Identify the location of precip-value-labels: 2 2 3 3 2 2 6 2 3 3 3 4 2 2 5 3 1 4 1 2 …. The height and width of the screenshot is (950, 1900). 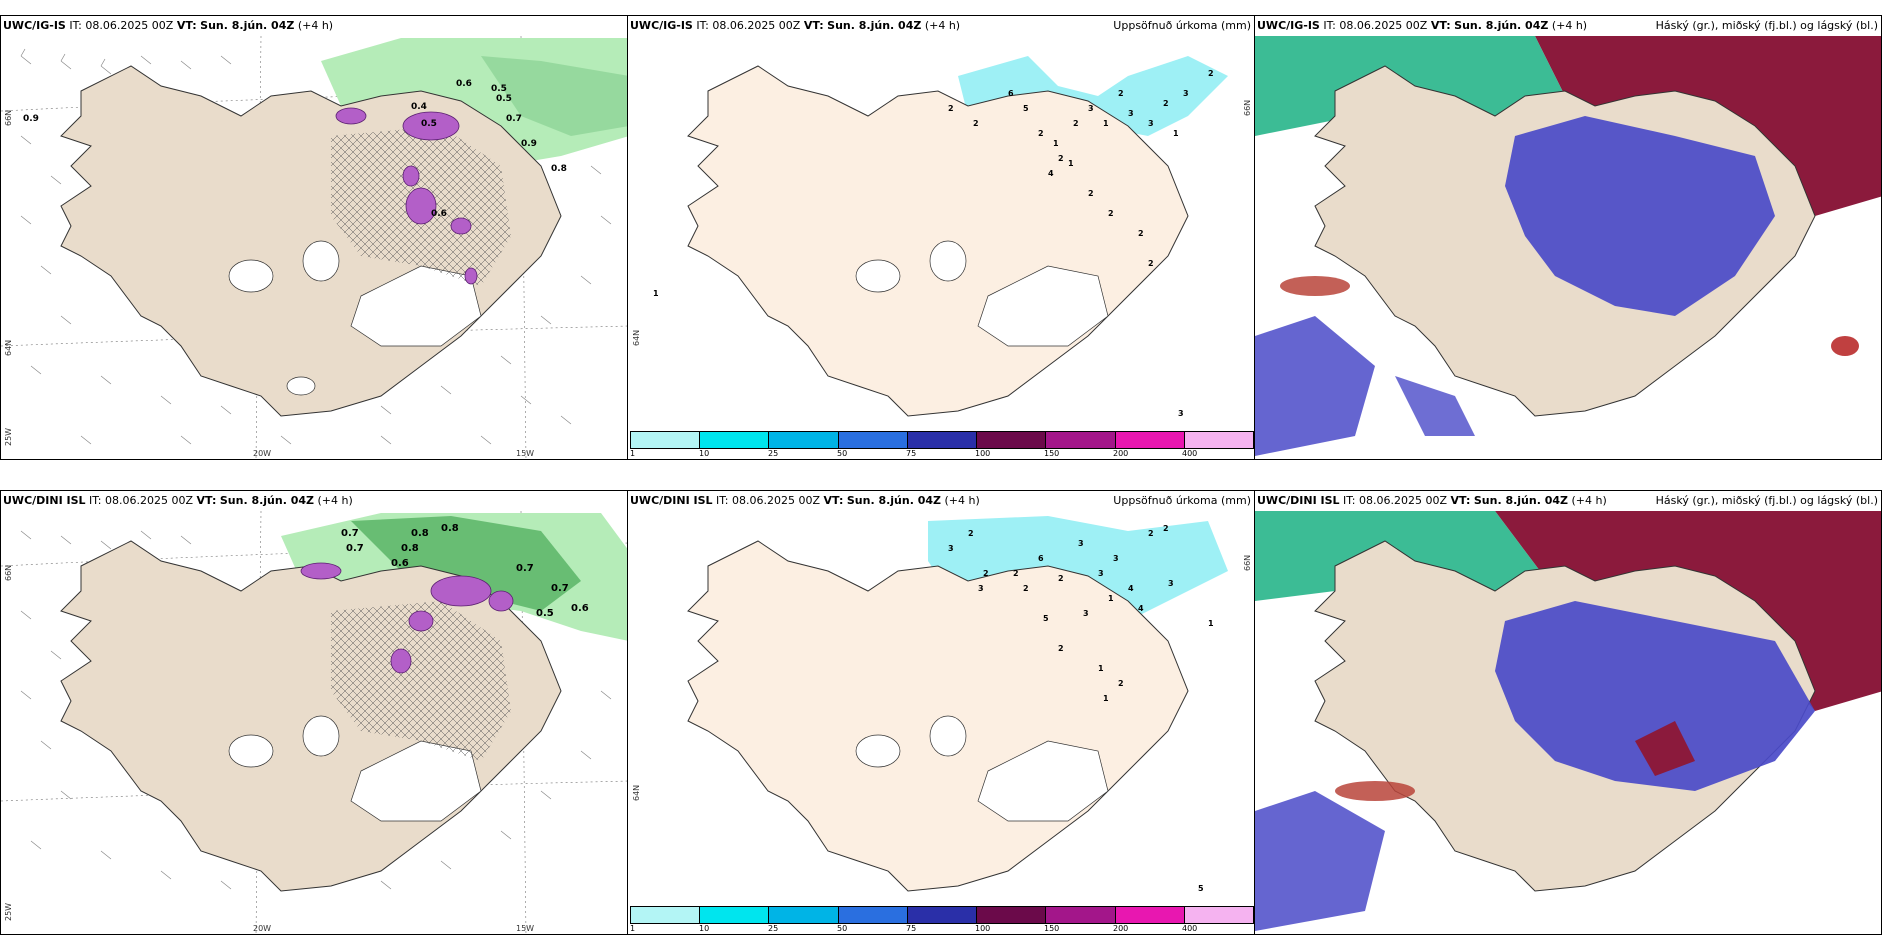
(1081, 708).